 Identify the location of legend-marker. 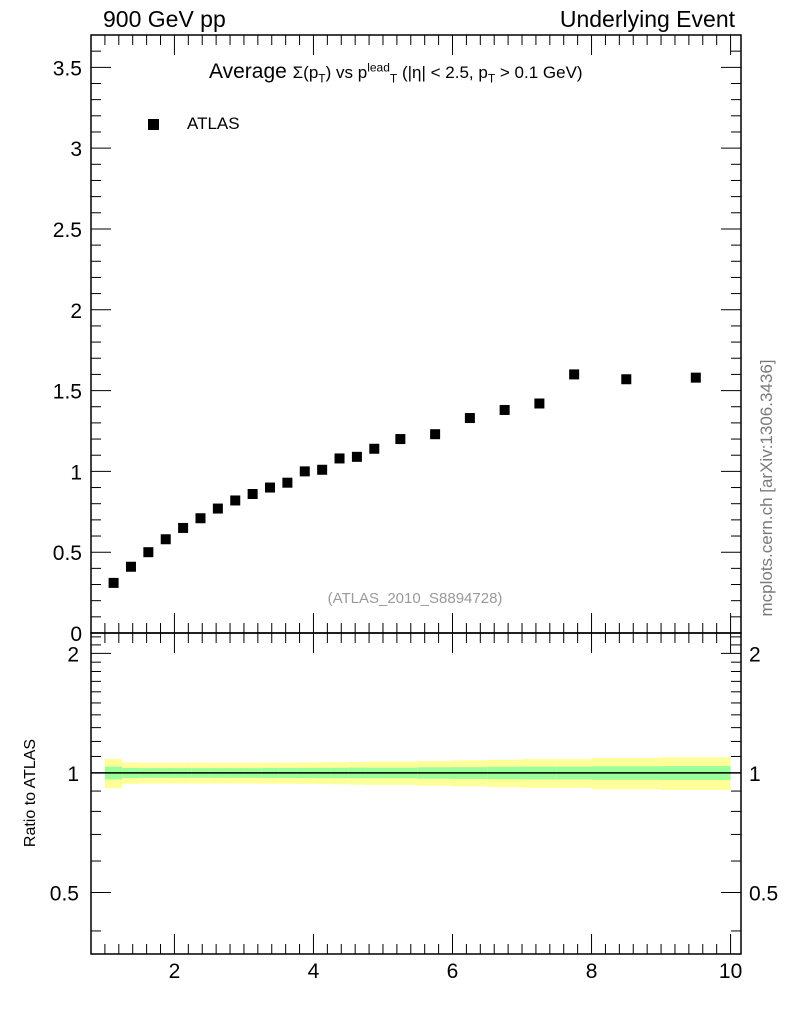
(153, 124).